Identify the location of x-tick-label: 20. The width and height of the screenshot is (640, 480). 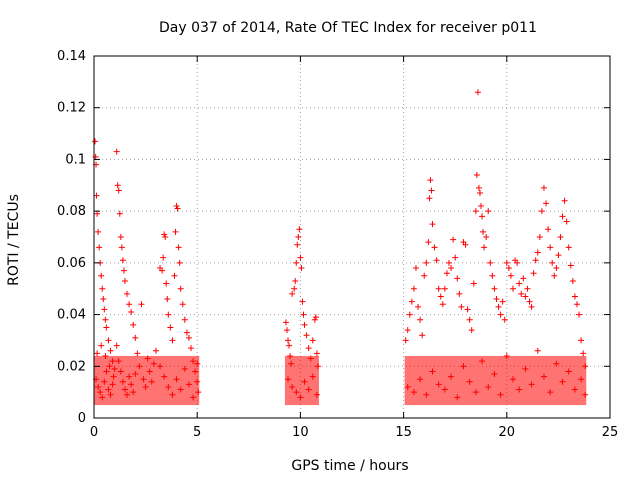
(507, 432).